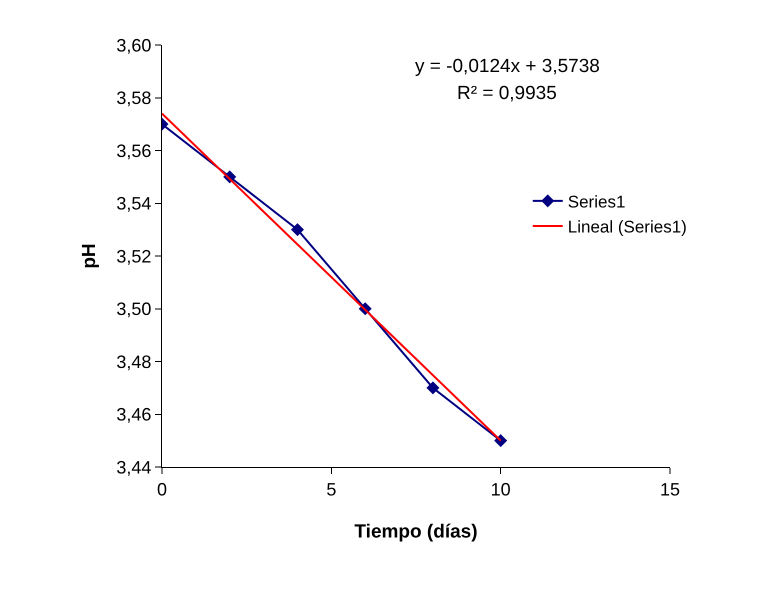 Image resolution: width=772 pixels, height=591 pixels. Describe the element at coordinates (670, 490) in the screenshot. I see `x-tick-label: 15` at that location.